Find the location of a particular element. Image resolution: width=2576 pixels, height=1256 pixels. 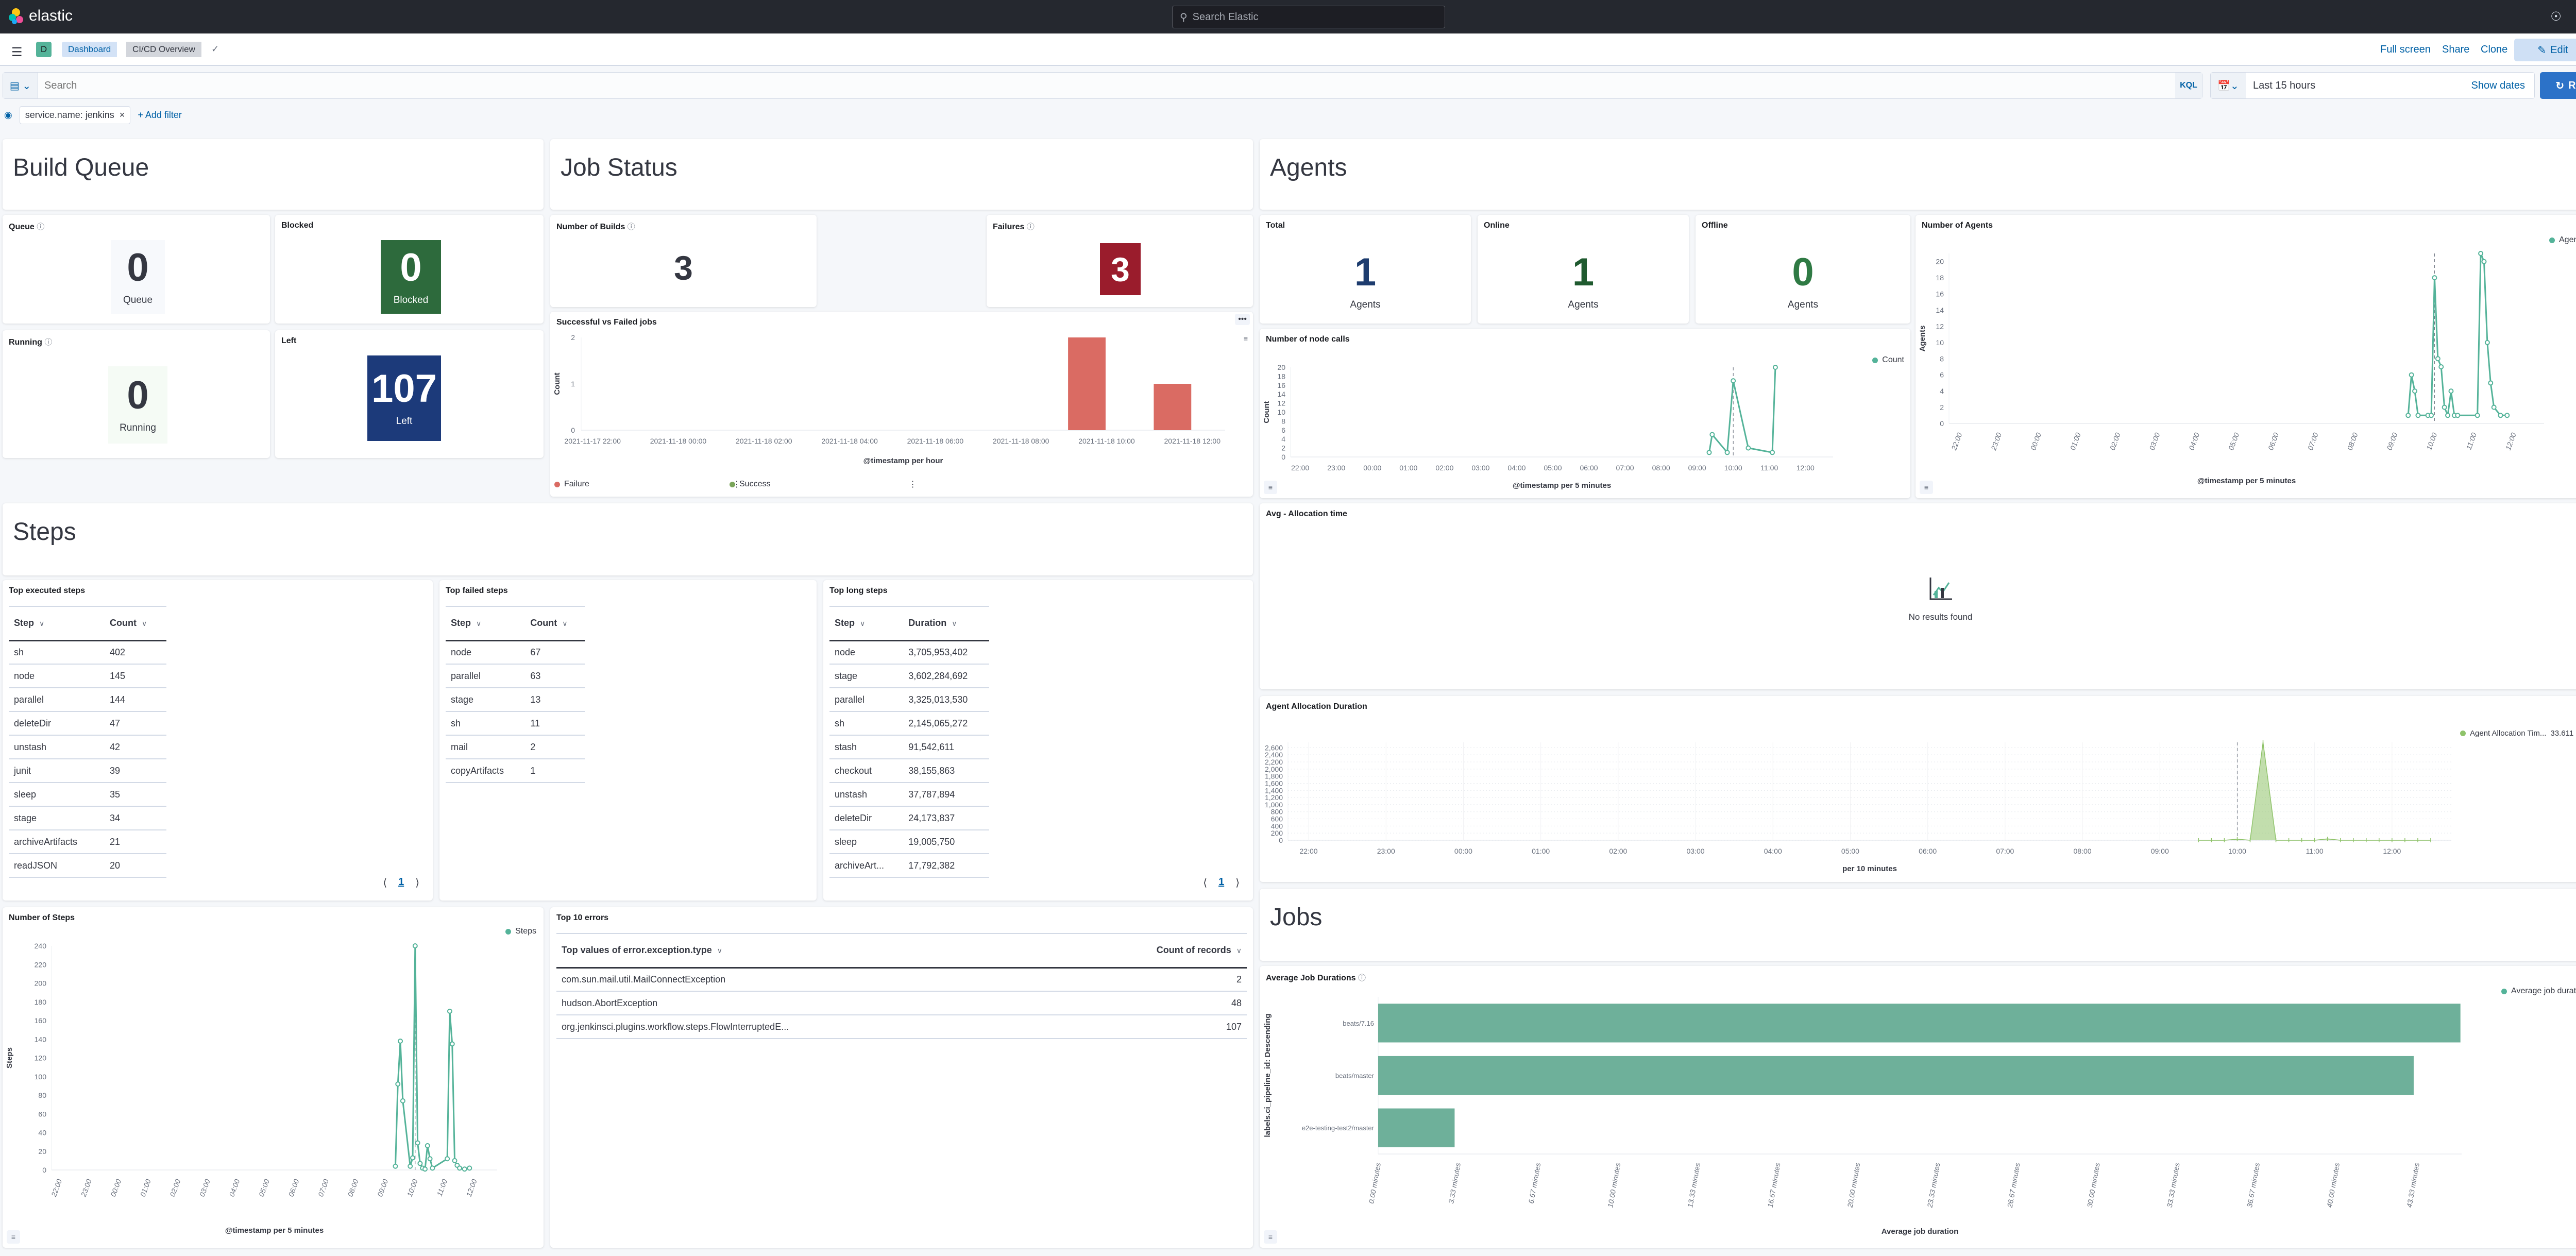

table-cell: 1 is located at coordinates (555, 771).